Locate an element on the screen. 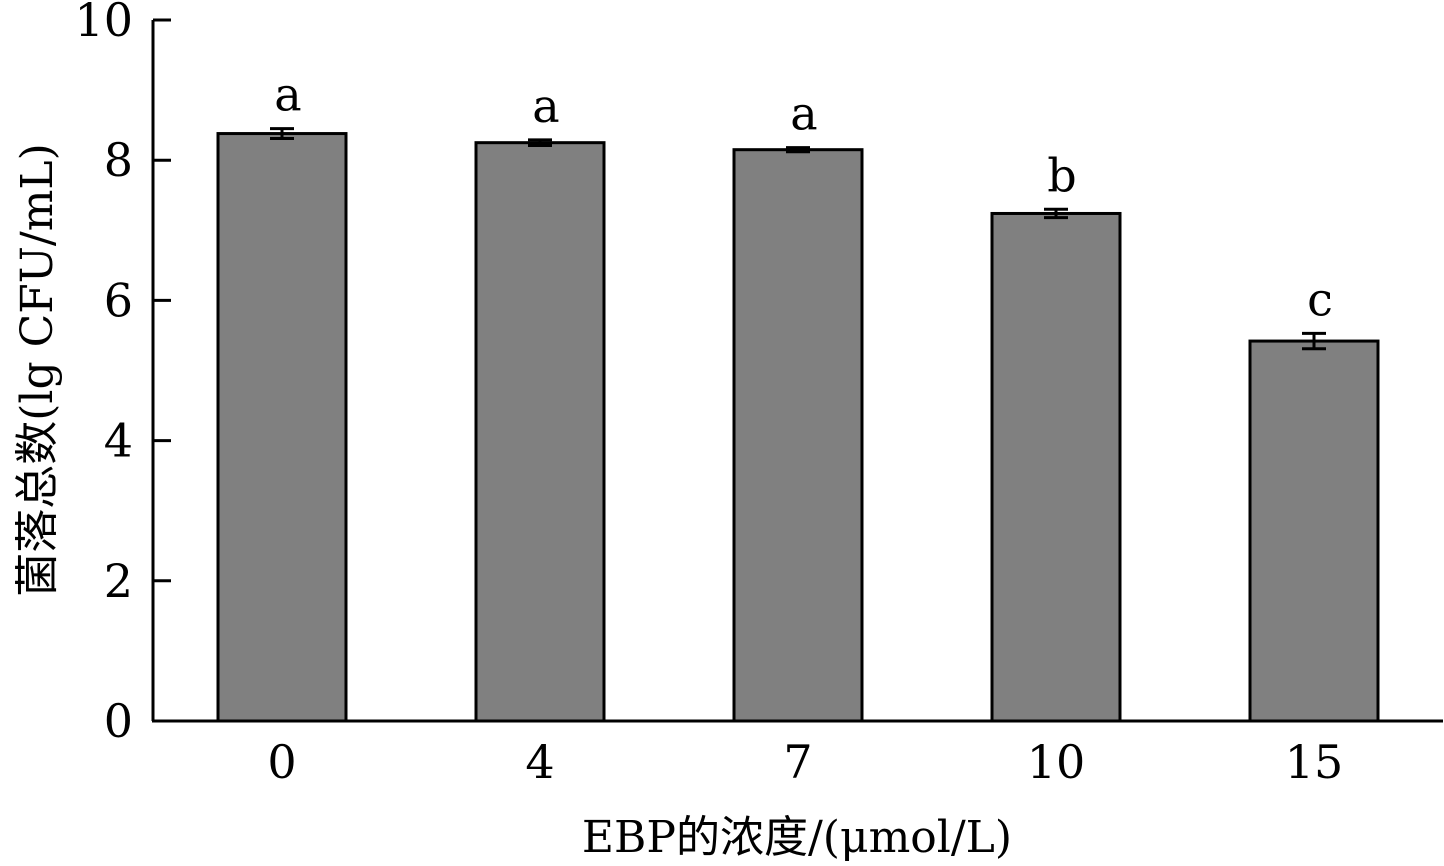  y-axis-ticks: 0 2 4 6 8 10 is located at coordinates (122, 374).